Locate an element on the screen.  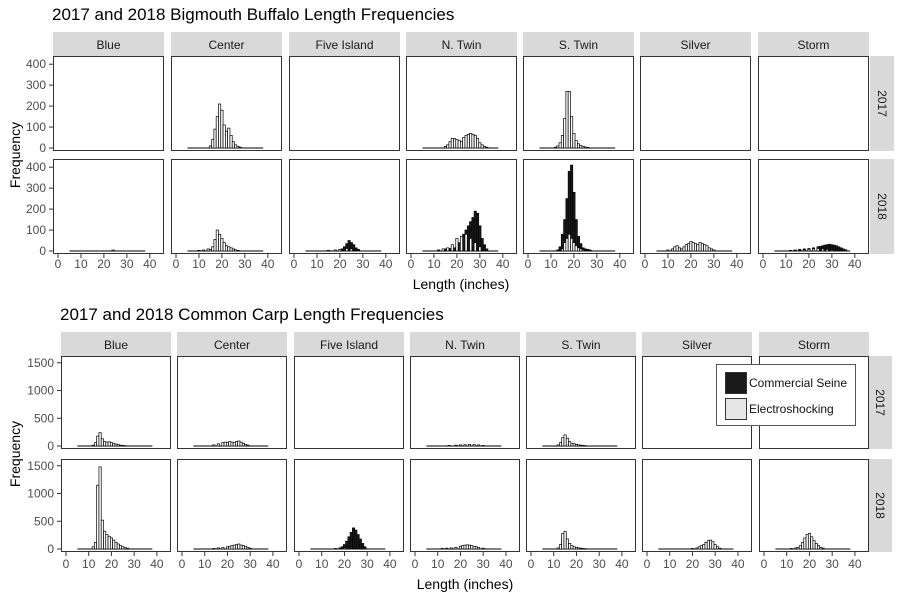
facet-label: 2017 is located at coordinates (882, 103).